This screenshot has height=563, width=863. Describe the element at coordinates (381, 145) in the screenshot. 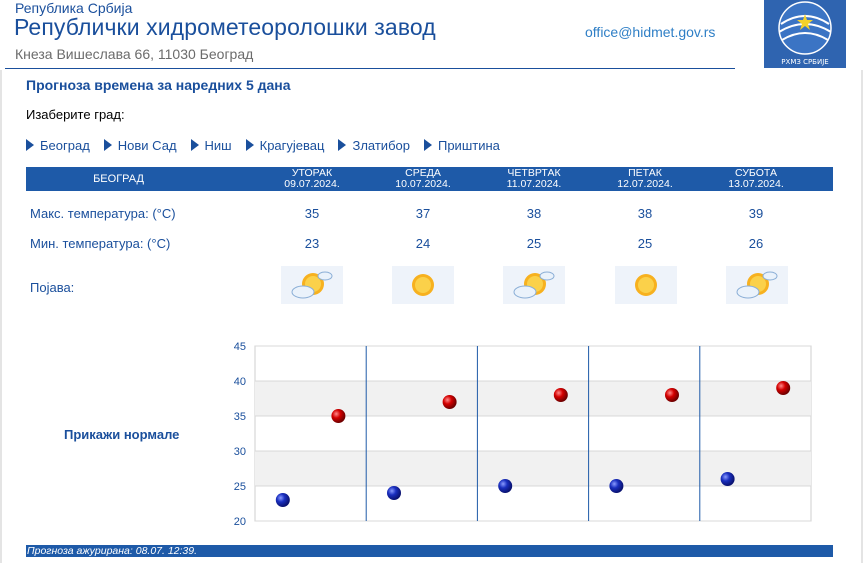

I see `city-link-label: Златибор` at that location.